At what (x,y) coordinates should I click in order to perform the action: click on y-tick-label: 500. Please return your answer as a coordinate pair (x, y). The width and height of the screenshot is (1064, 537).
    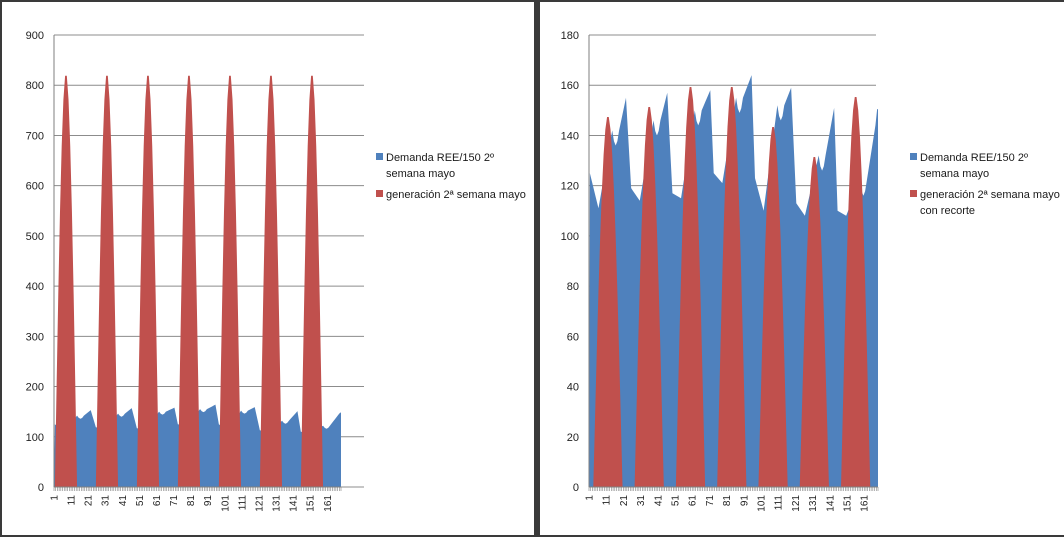
    Looking at the image, I should click on (35, 237).